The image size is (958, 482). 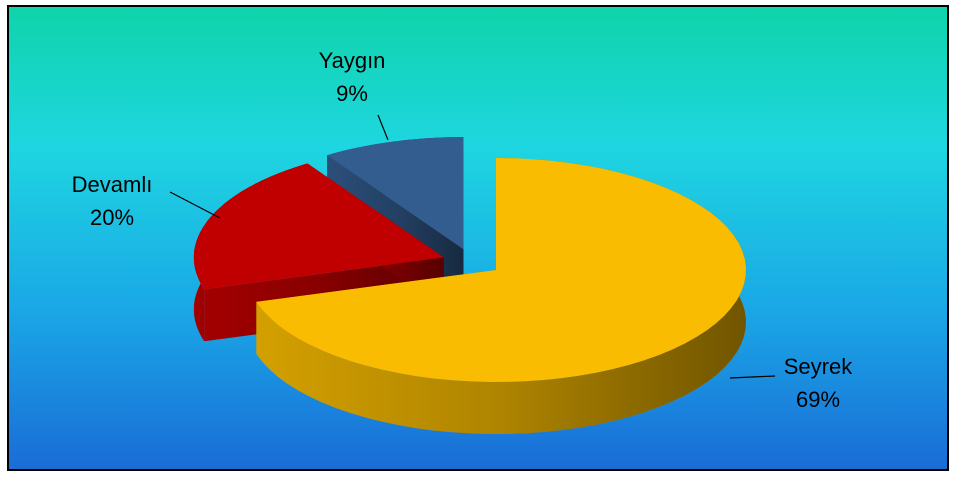 I want to click on category-label: Seyrek, so click(x=818, y=366).